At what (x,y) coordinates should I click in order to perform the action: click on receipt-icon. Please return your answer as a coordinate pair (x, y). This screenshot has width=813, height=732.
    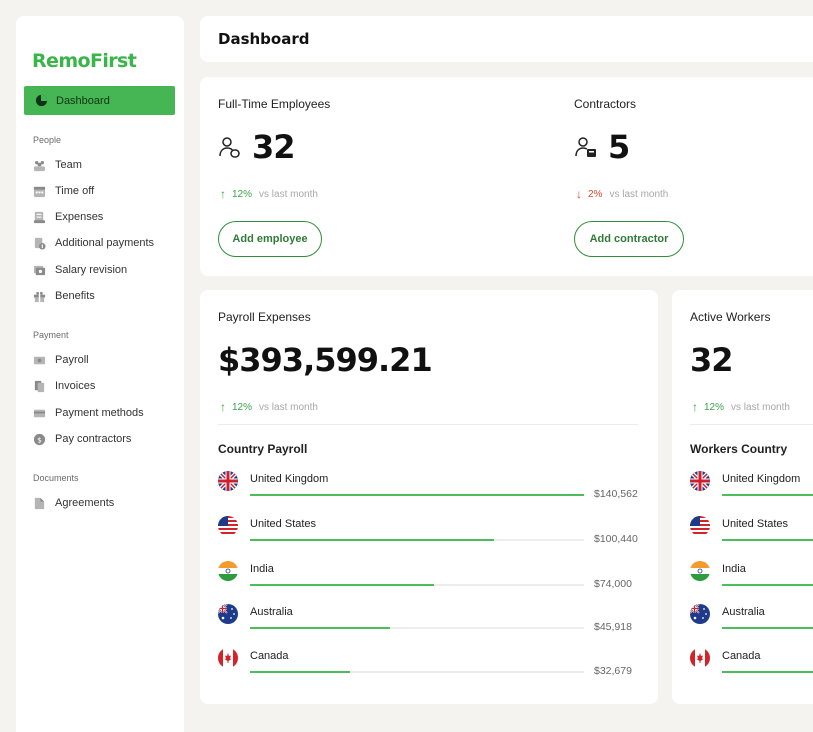
    Looking at the image, I should click on (39, 217).